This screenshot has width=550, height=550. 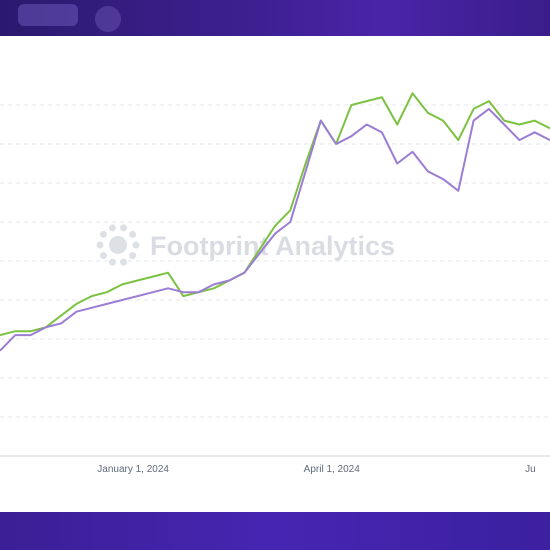 I want to click on x-tick-labels: January 1, 2024 April 1, 2024 Ju, so click(x=316, y=469).